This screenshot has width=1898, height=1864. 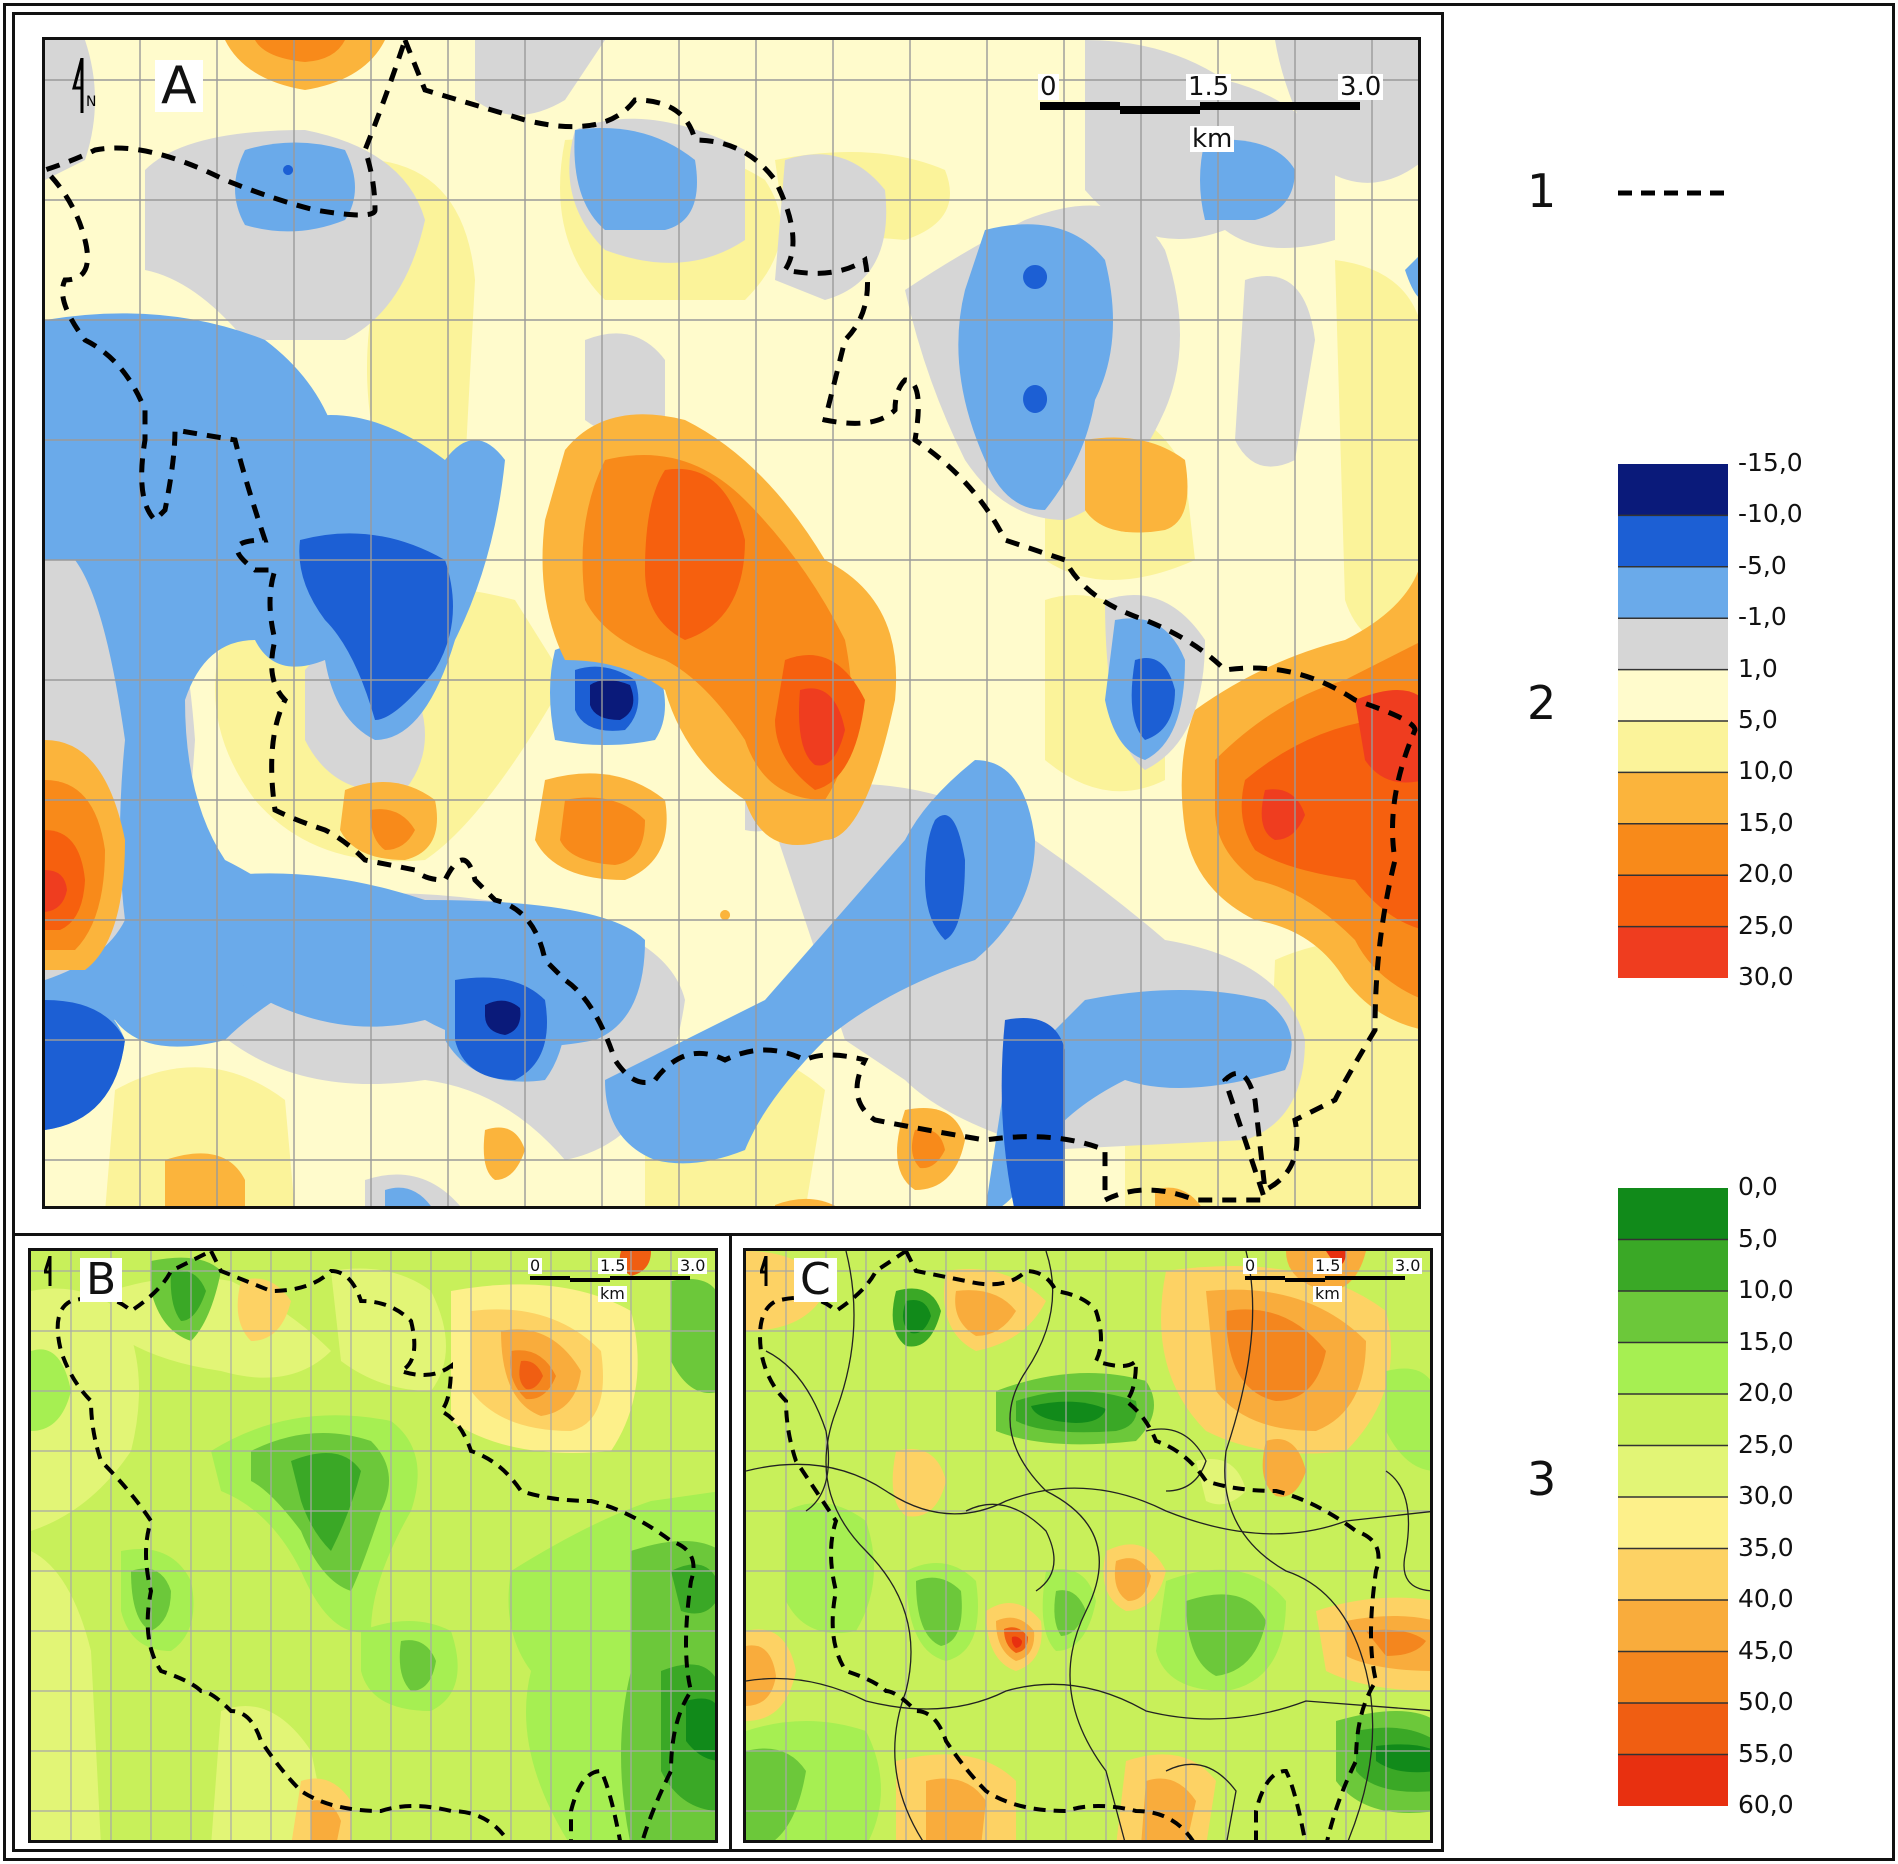 What do you see at coordinates (612, 1293) in the screenshot?
I see `scalebar-b-unit: km` at bounding box center [612, 1293].